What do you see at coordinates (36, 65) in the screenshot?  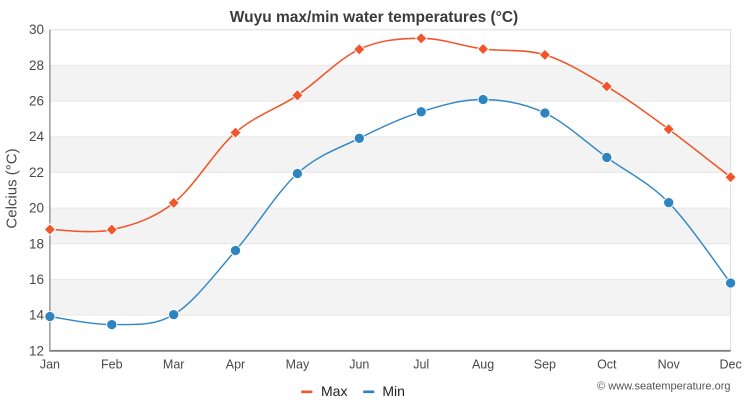 I see `svg-text: 28` at bounding box center [36, 65].